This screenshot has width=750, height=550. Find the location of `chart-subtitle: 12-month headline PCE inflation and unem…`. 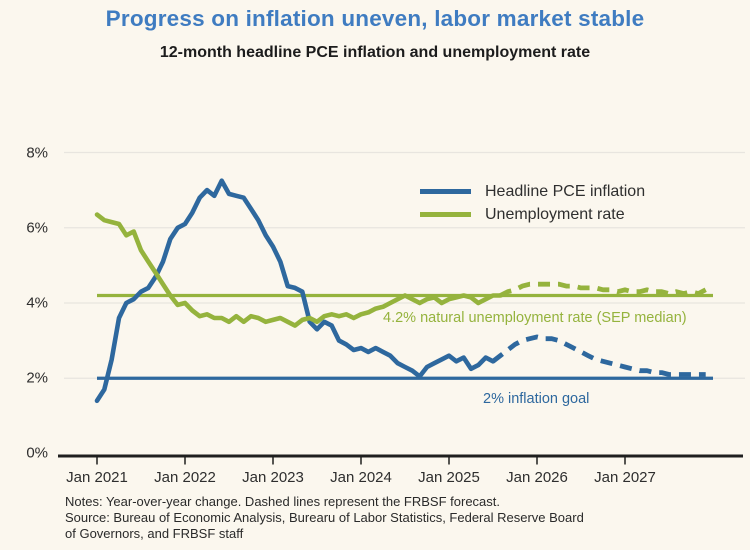

chart-subtitle: 12-month headline PCE inflation and unem… is located at coordinates (375, 52).